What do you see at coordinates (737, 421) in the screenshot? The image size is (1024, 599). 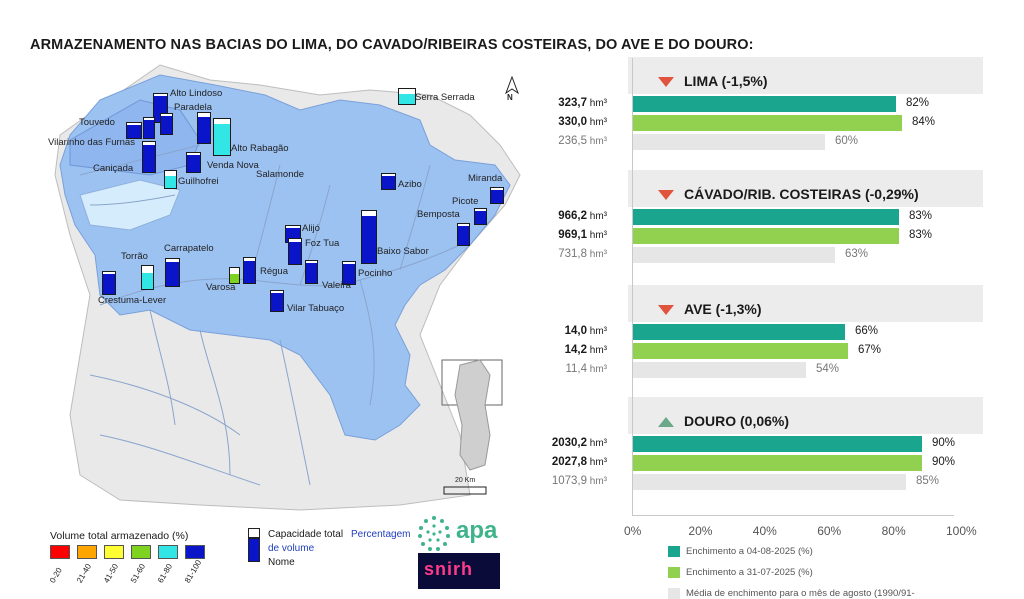 I see `basin-name: DOURO (0,06%)` at bounding box center [737, 421].